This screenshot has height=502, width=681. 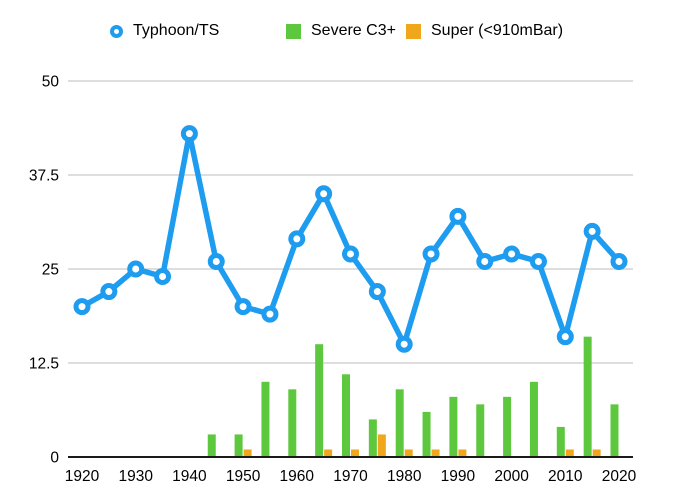 I want to click on severe-bar-1965, so click(x=319, y=400).